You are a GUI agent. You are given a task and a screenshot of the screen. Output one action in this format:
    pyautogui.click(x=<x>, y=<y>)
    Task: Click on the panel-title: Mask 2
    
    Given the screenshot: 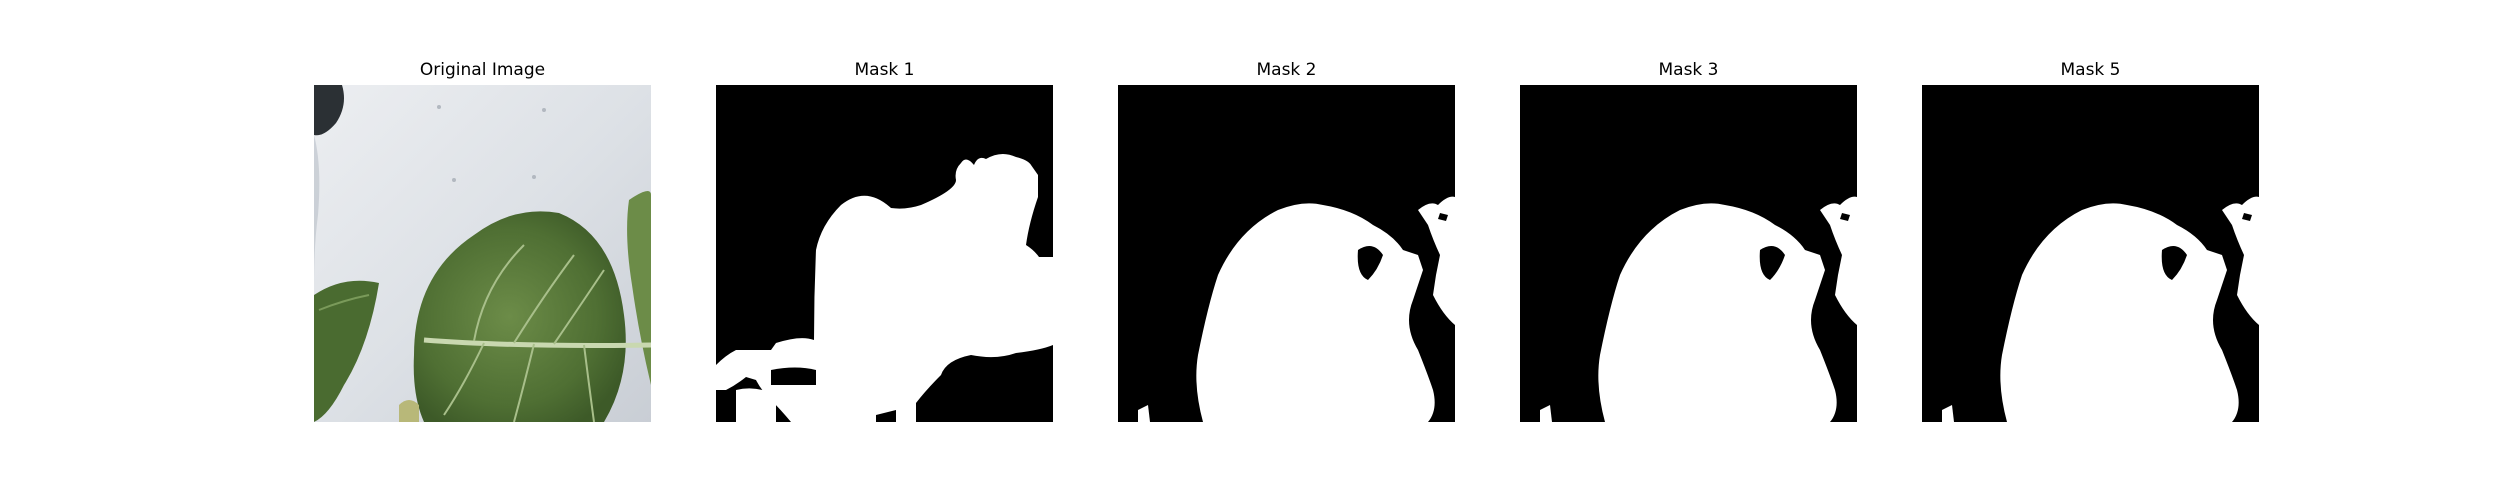 What is the action you would take?
    pyautogui.click(x=1286, y=70)
    